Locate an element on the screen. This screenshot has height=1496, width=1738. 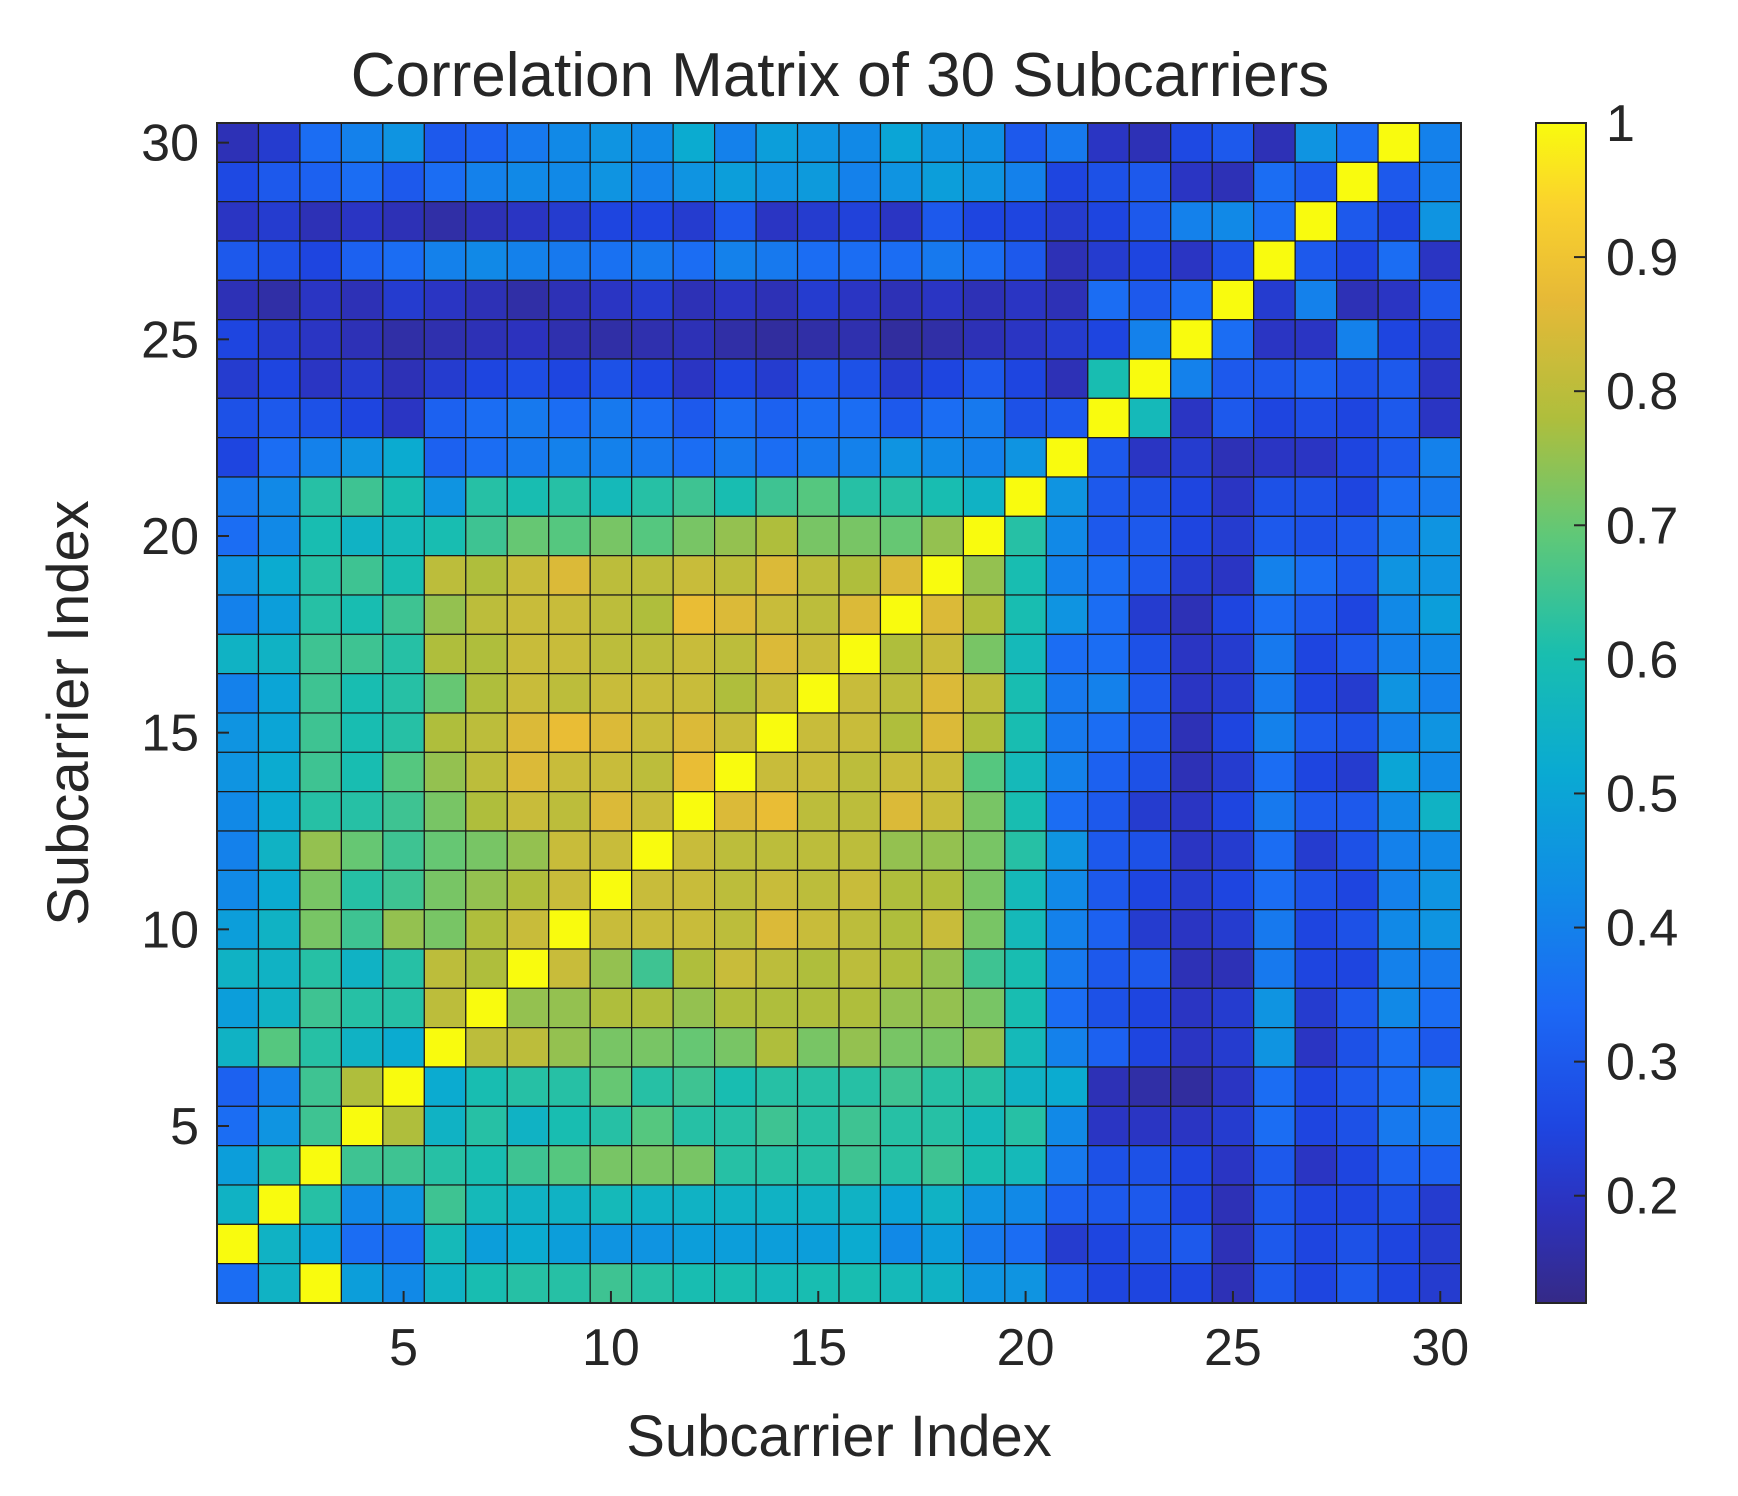
x-axis-label: Subcarrier Index is located at coordinates (839, 1436).